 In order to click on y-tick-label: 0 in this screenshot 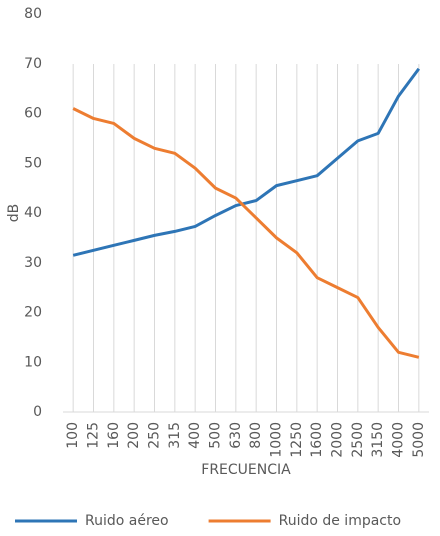, I will do `click(37, 412)`.